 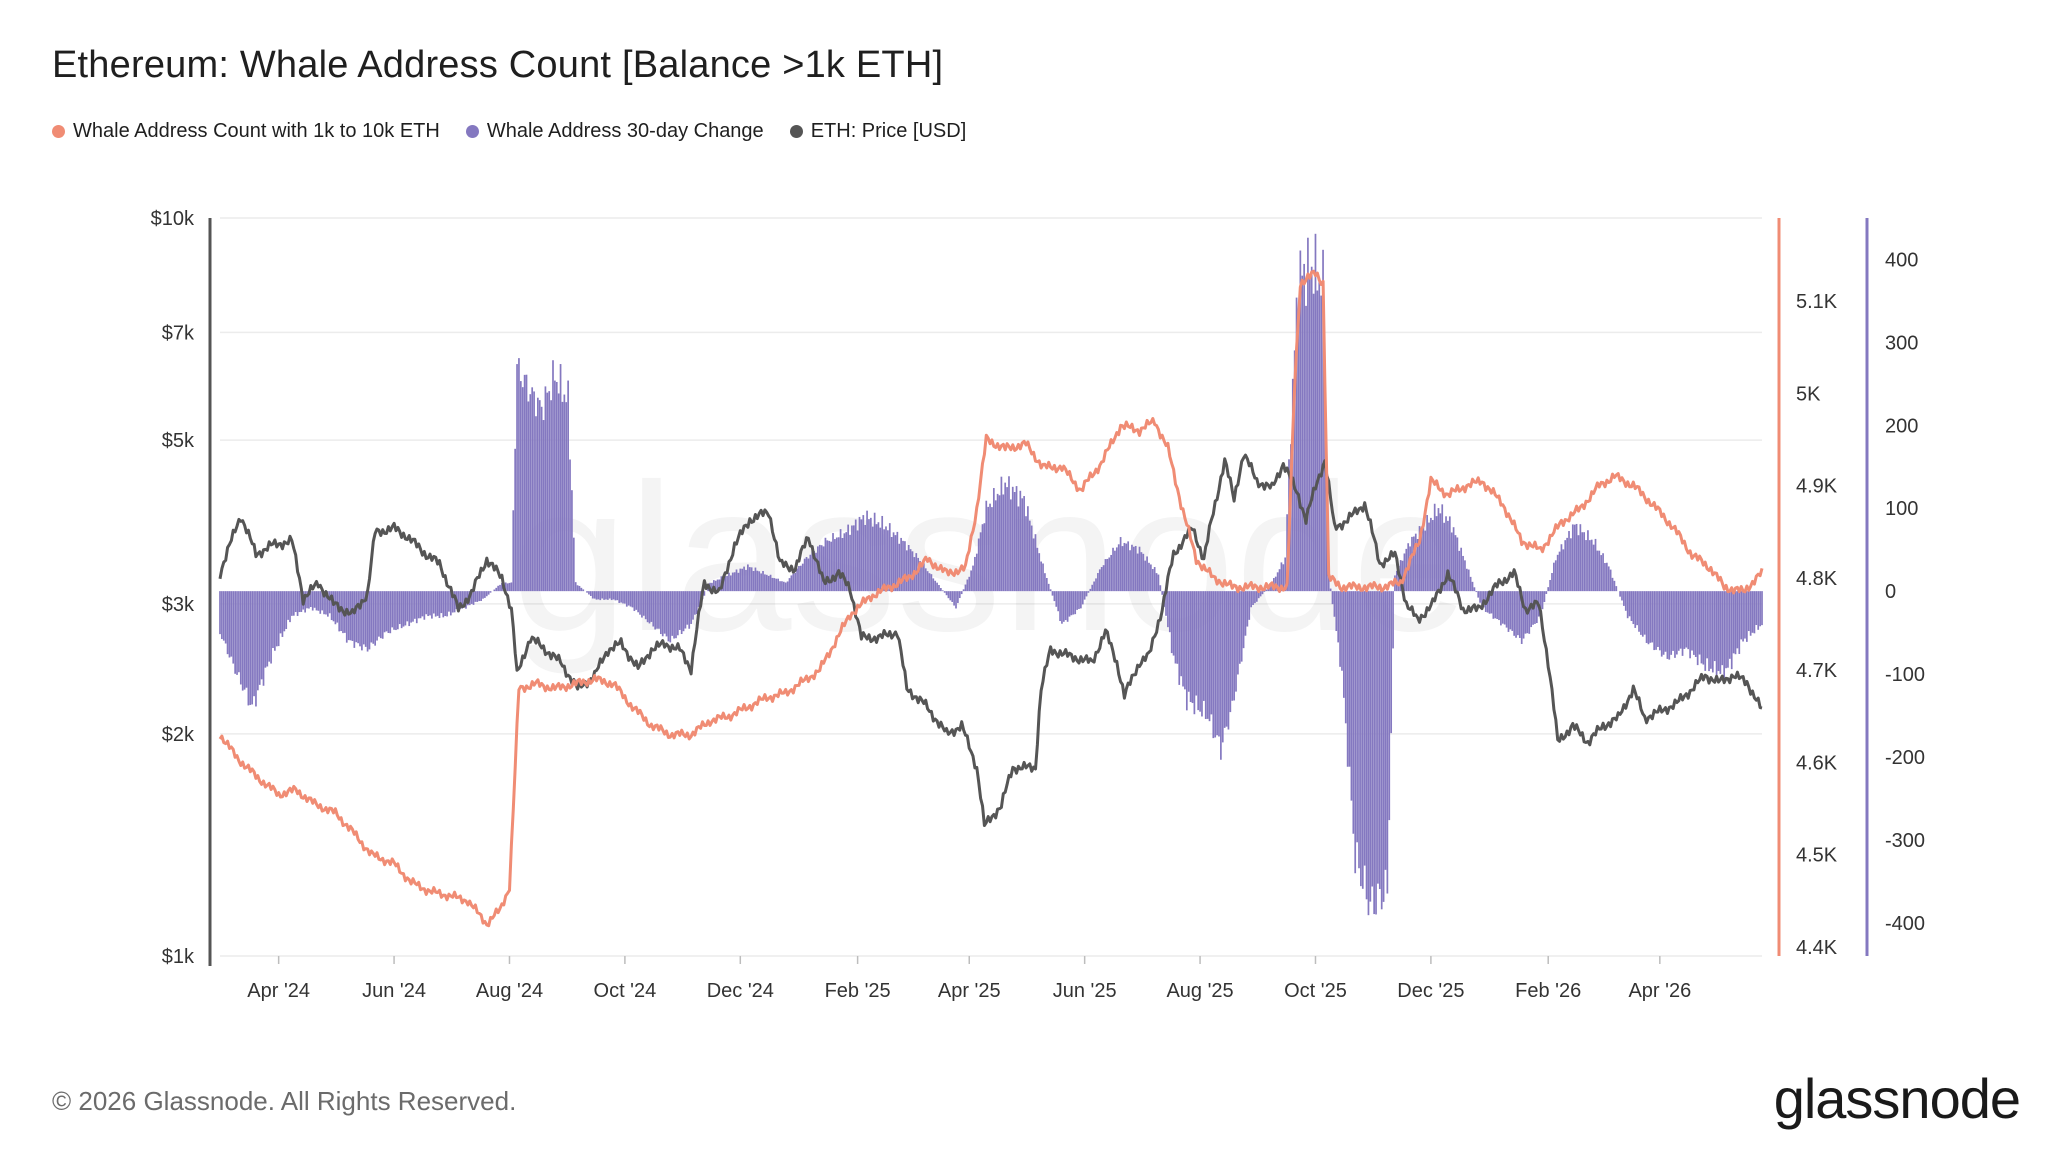 What do you see at coordinates (1659, 991) in the screenshot?
I see `x-tick-label-12: Apr '26` at bounding box center [1659, 991].